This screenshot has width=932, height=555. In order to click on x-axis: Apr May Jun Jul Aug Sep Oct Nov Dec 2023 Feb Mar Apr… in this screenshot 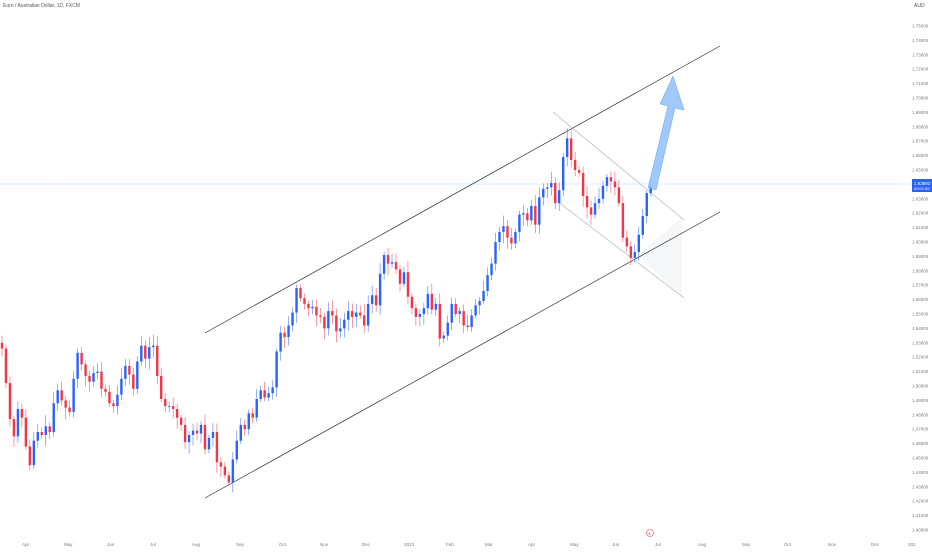, I will do `click(469, 544)`.